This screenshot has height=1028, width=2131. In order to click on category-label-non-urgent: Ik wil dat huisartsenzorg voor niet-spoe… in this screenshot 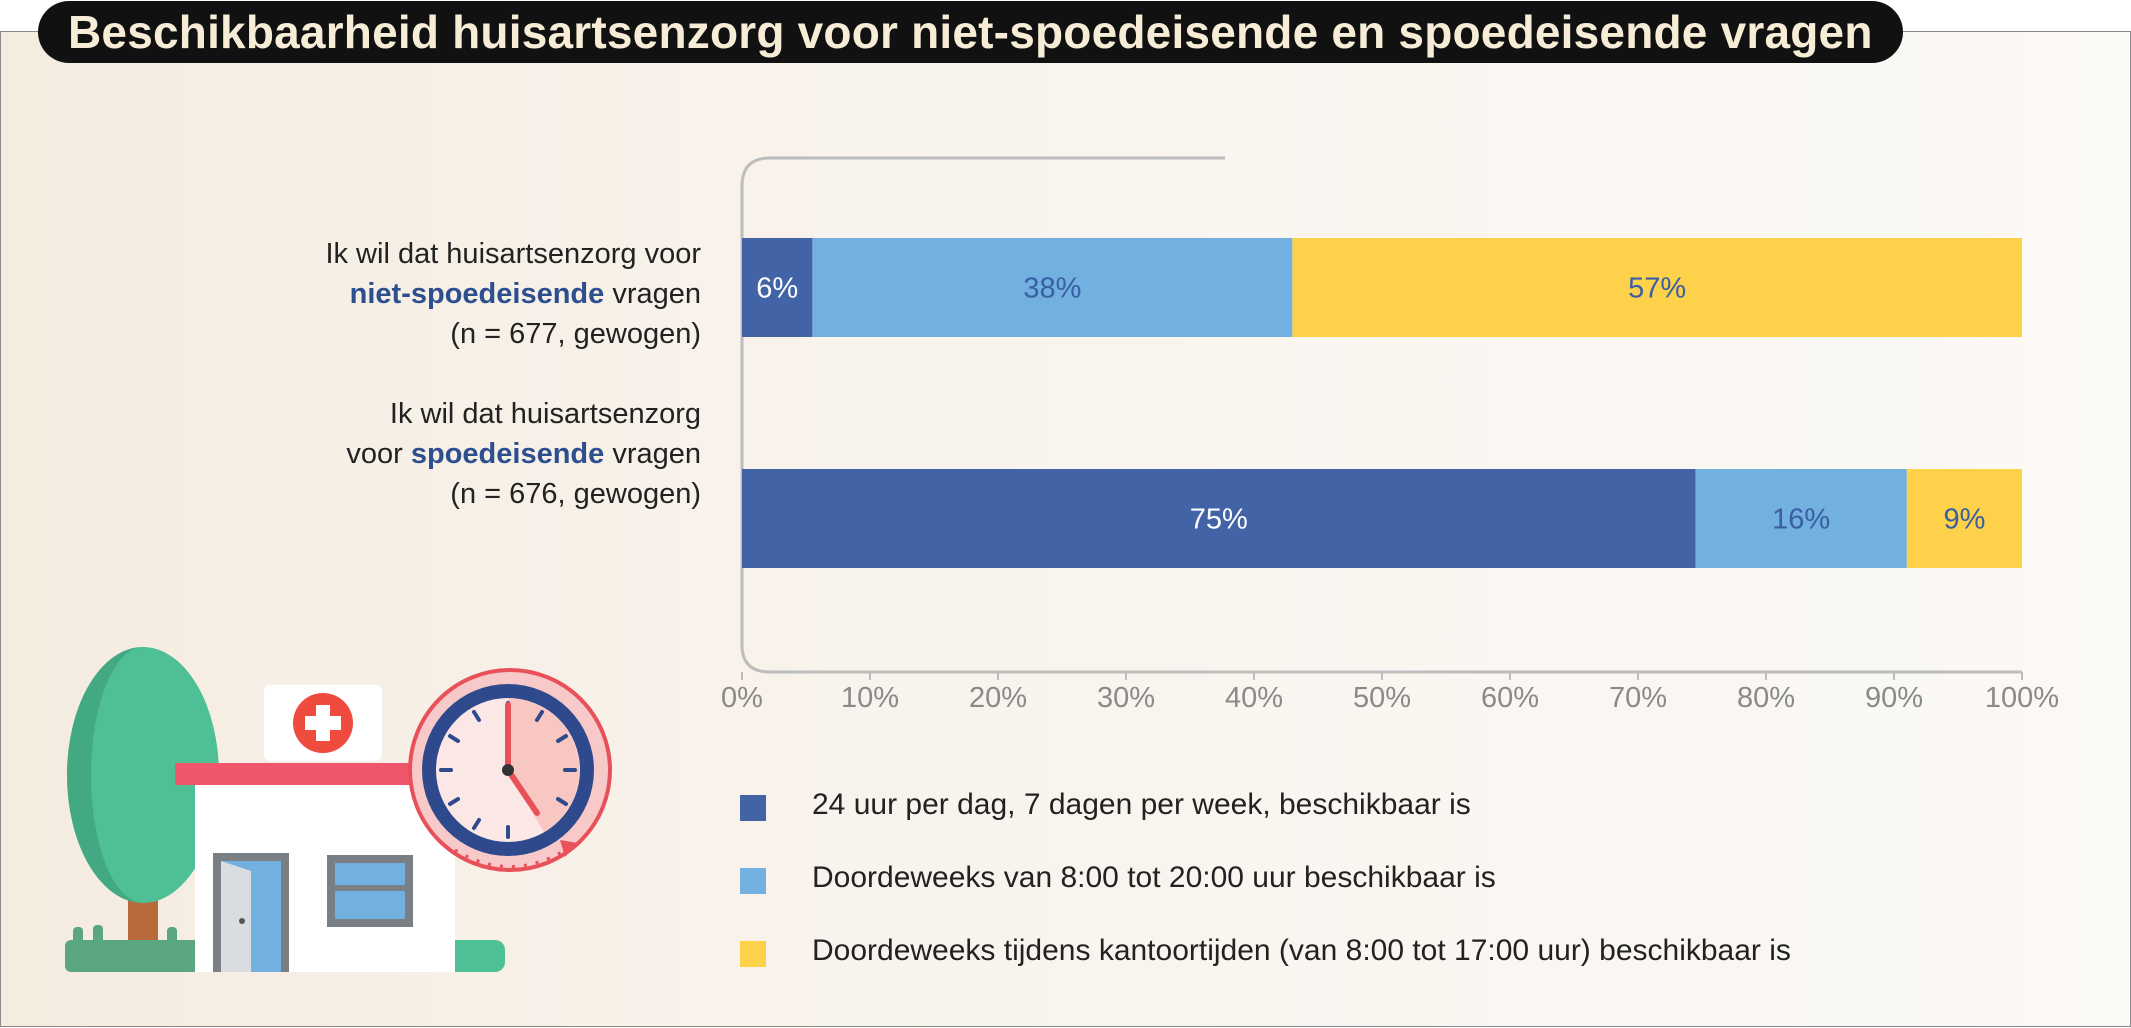, I will do `click(513, 294)`.